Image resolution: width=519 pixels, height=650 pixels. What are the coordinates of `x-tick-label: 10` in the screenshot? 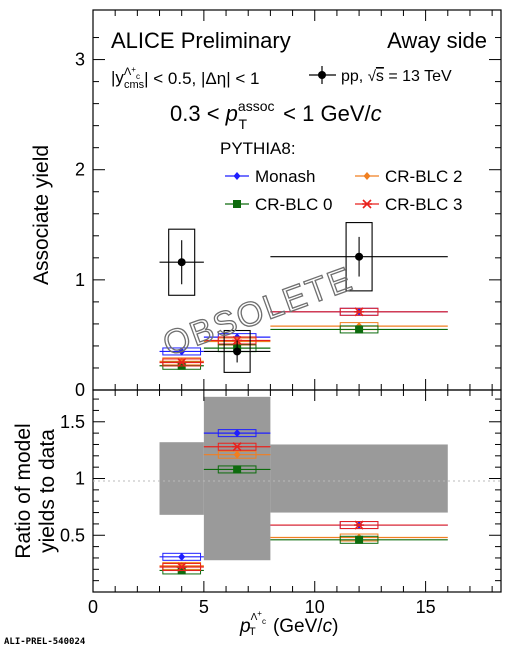 It's located at (315, 607).